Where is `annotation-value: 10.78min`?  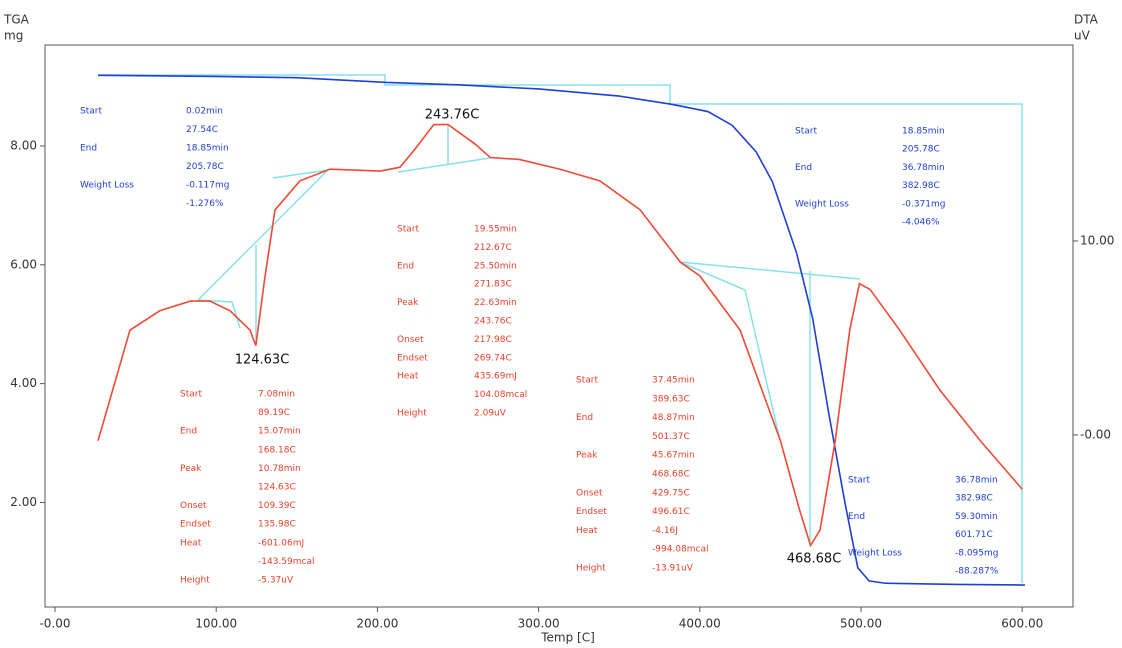 annotation-value: 10.78min is located at coordinates (279, 469).